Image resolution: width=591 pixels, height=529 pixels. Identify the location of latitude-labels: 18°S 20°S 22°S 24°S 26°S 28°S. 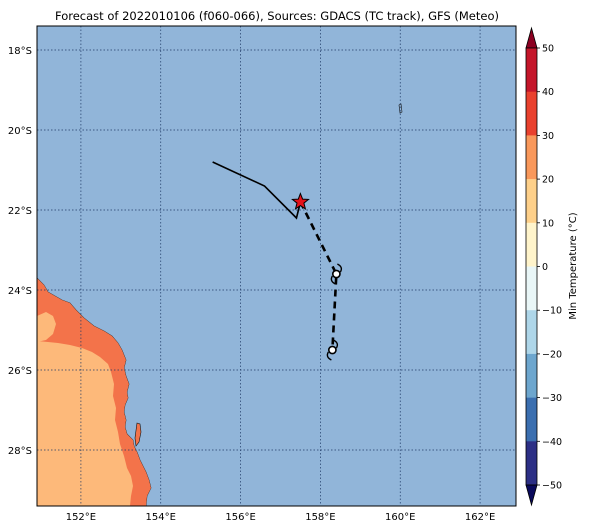
(20, 251).